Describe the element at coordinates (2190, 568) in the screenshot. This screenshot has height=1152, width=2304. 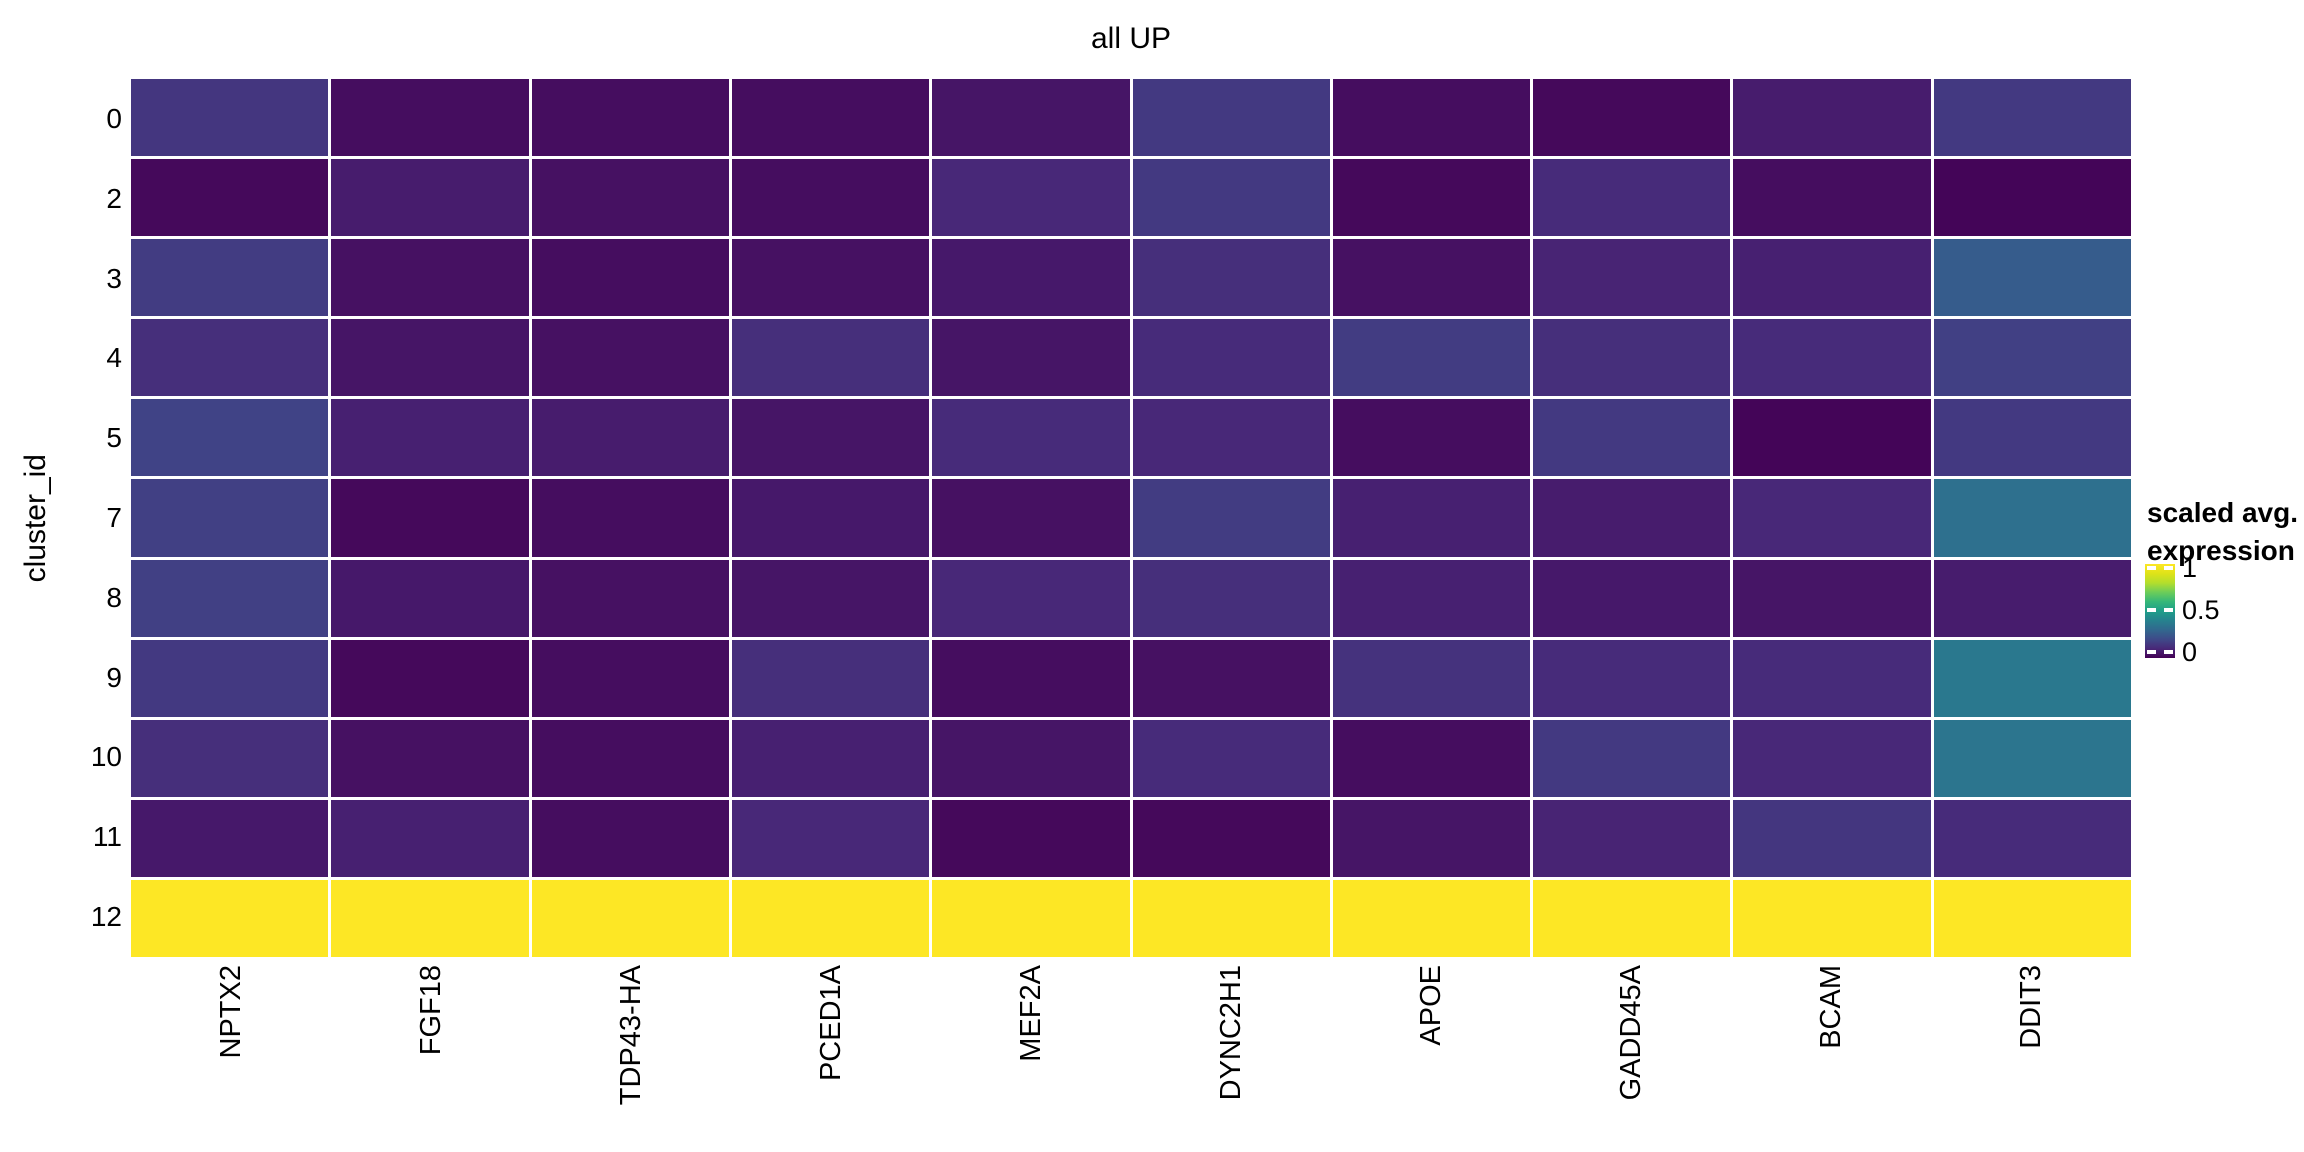
I see `legend-tick-label: 1` at that location.